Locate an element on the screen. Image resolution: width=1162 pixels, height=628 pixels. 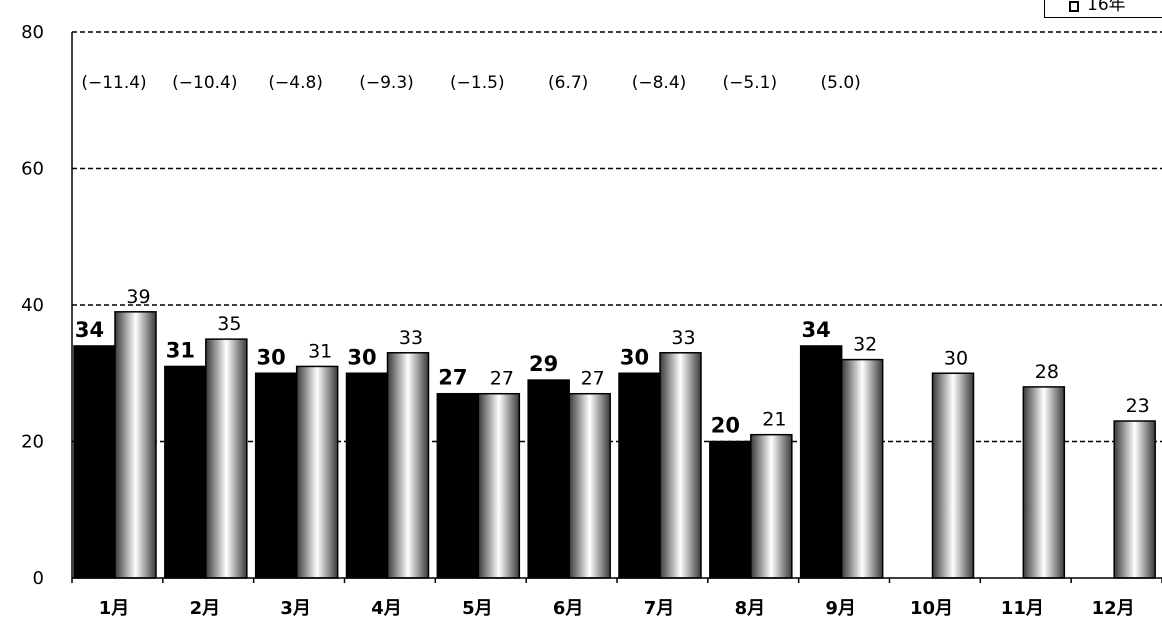
x-tick-label: 6月 is located at coordinates (568, 608).